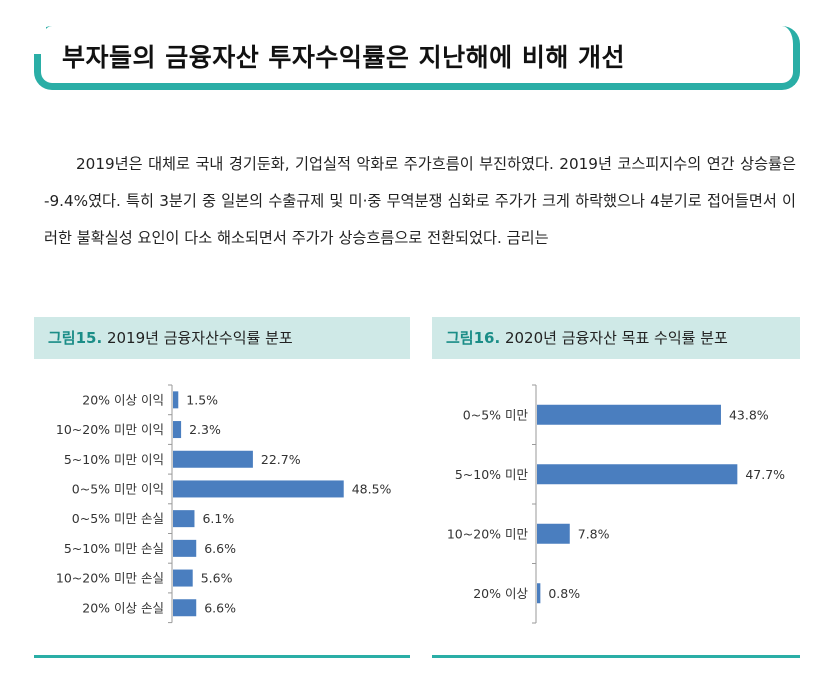  Describe the element at coordinates (749, 414) in the screenshot. I see `chart16-value-label: 43.8%` at that location.